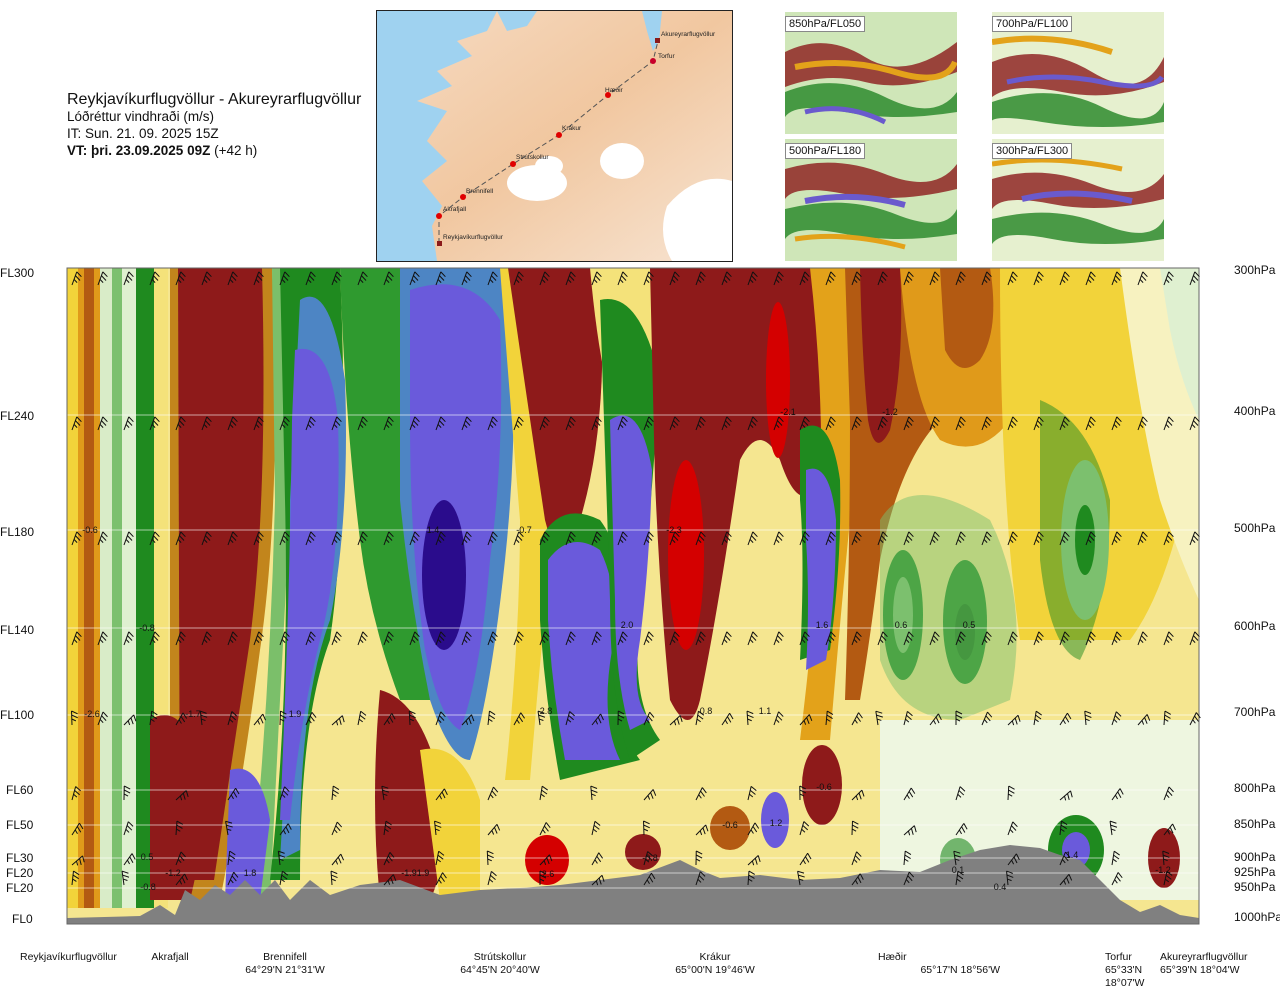 This screenshot has width=1280, height=990. I want to click on variable-label: Lóðréttur vindhraði (m/s), so click(141, 116).